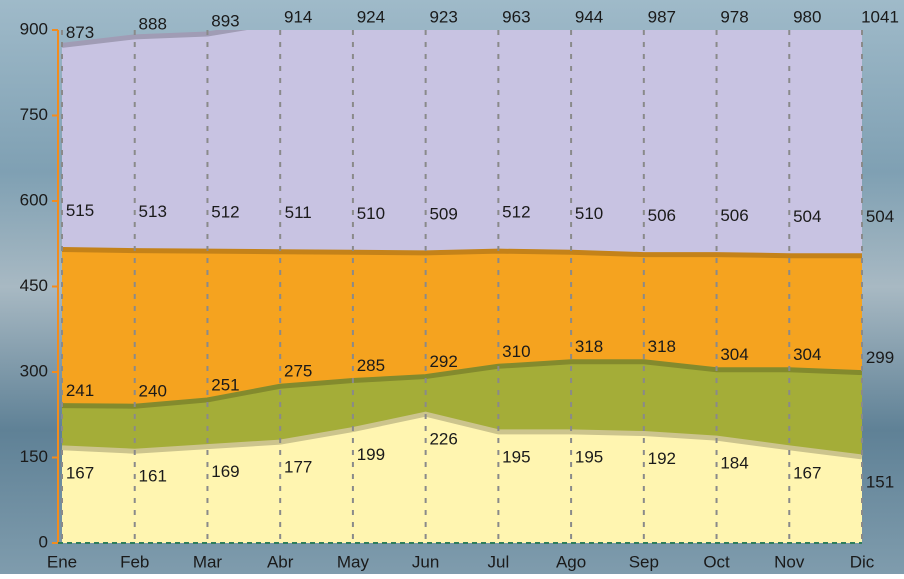 The image size is (904, 579). I want to click on data-label: 310, so click(516, 351).